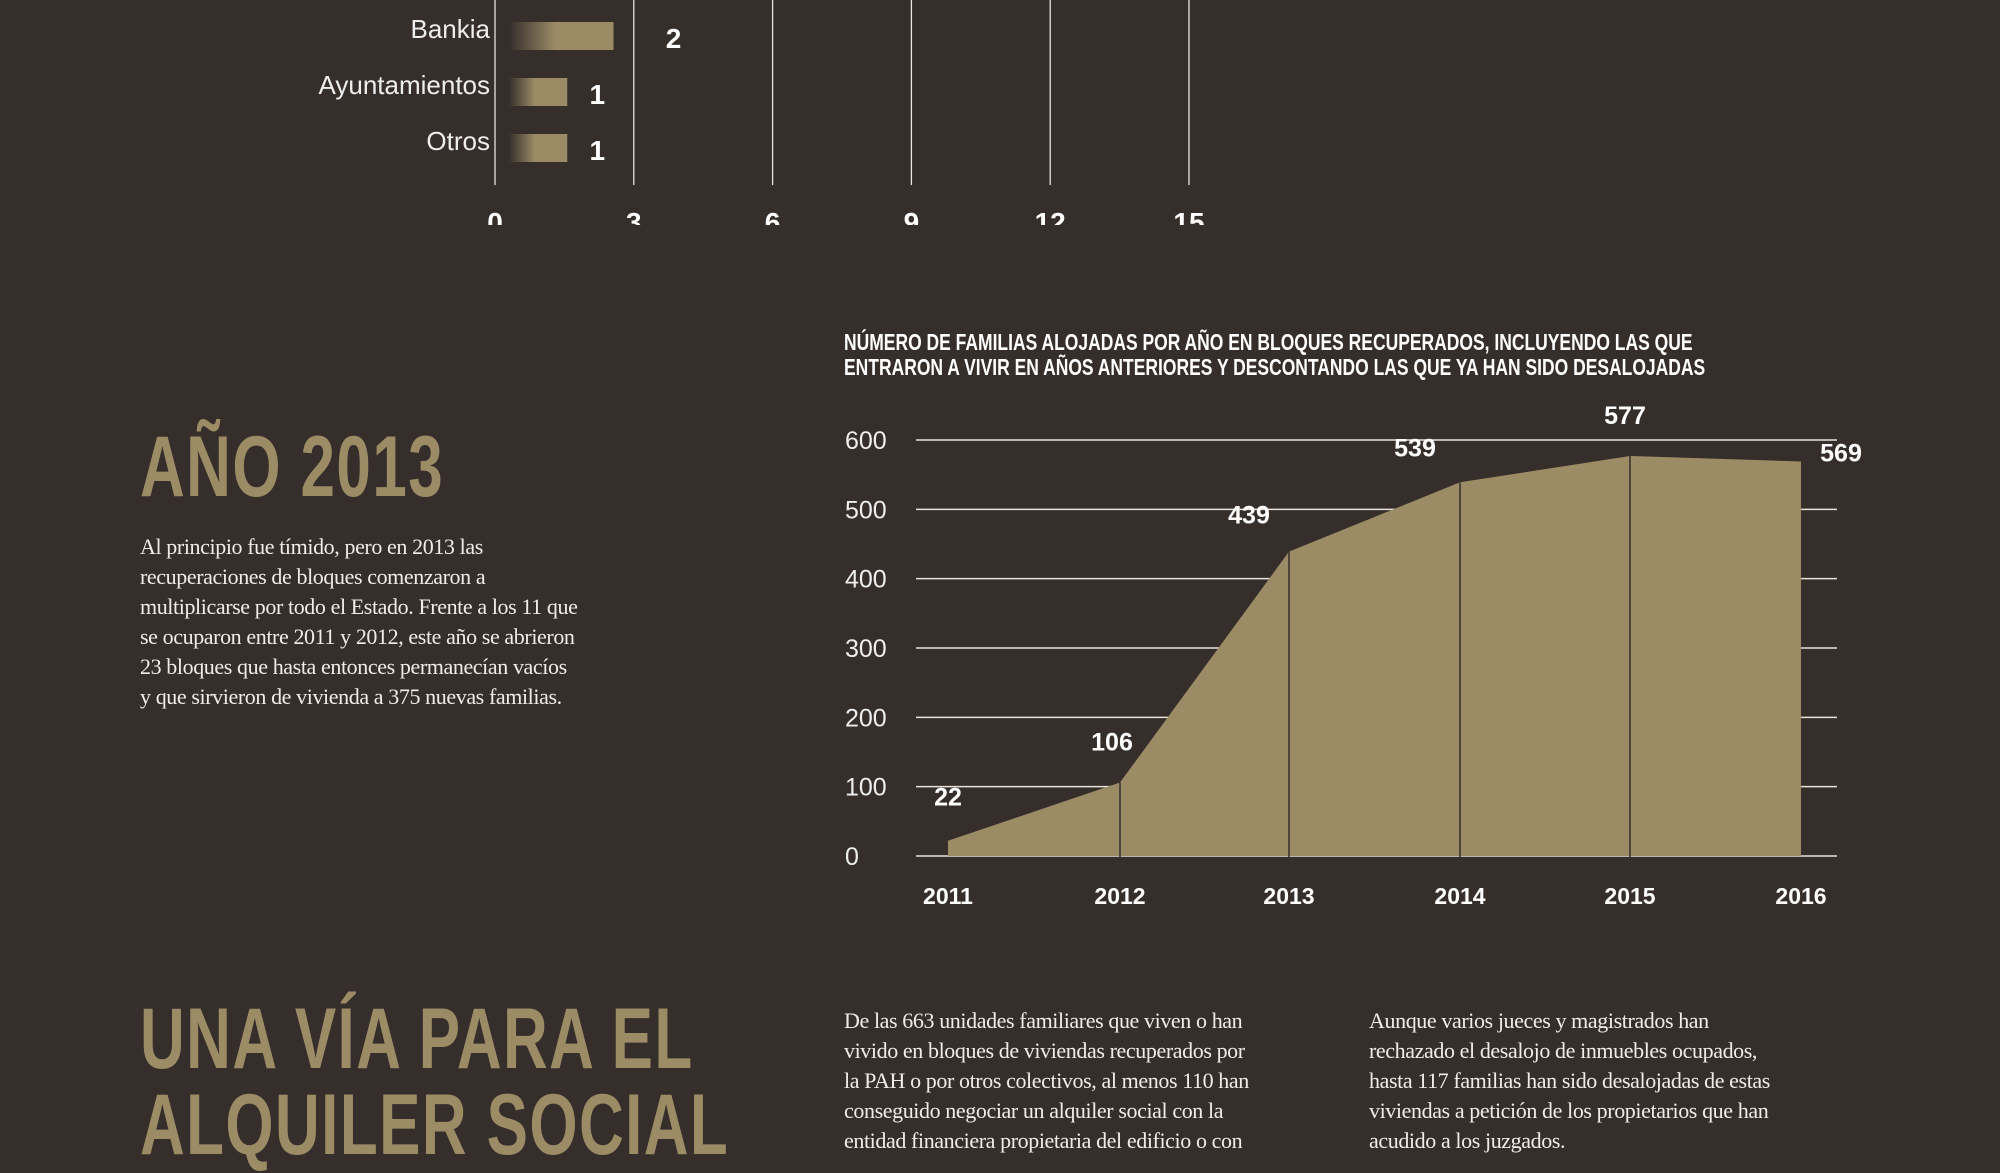  I want to click on x-tick-label: 2012, so click(1119, 896).